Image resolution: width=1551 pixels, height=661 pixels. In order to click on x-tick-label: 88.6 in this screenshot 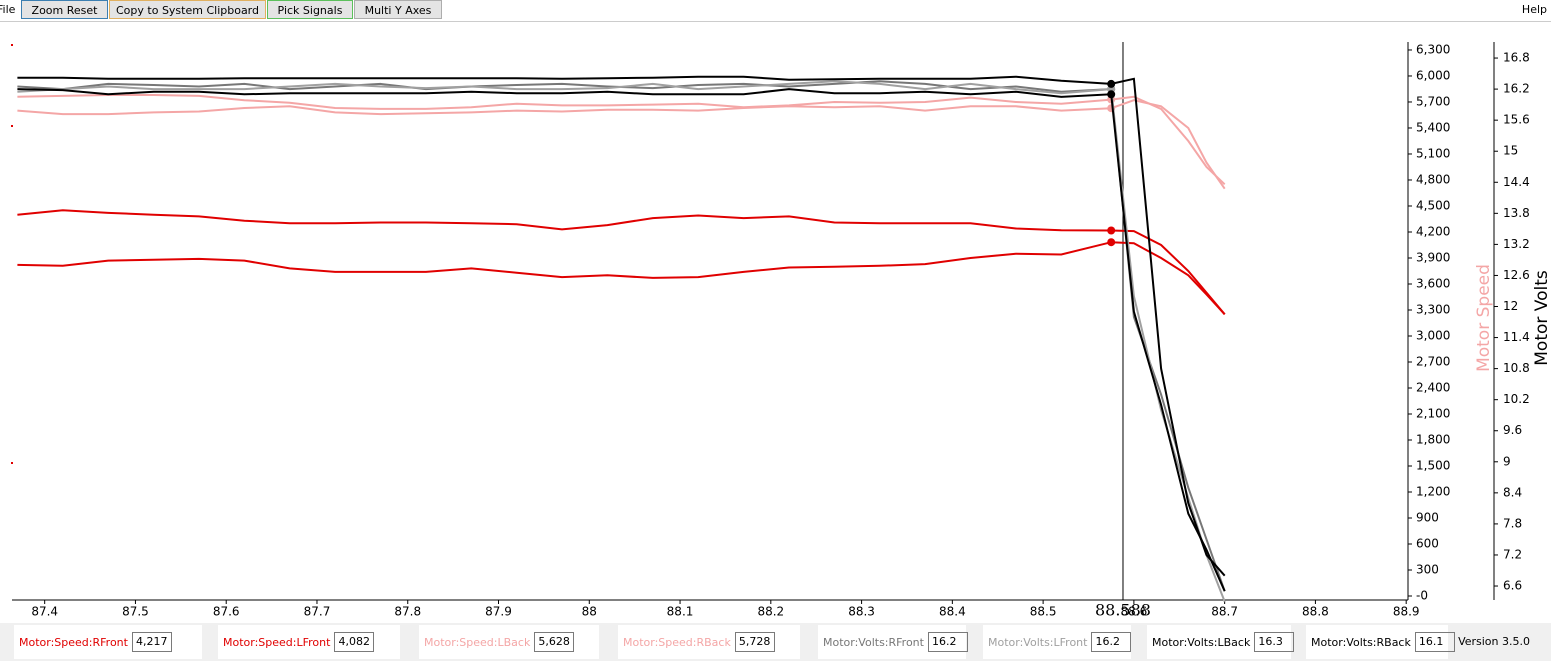, I will do `click(1134, 612)`.